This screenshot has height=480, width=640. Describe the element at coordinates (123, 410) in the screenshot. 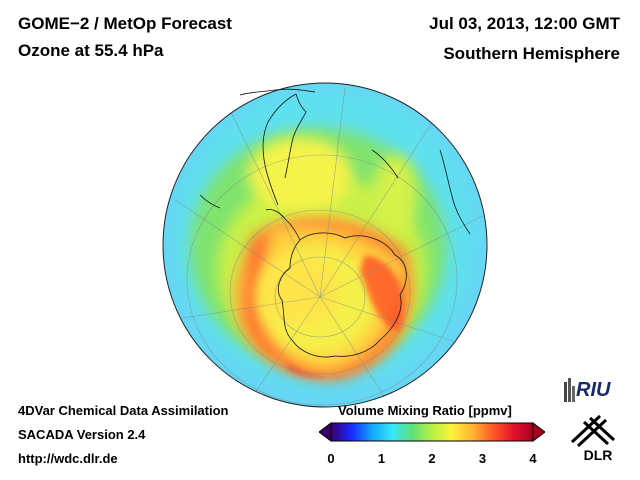

I see `footer-assimilation-label: 4DVar Chemical Data Assimilation` at that location.